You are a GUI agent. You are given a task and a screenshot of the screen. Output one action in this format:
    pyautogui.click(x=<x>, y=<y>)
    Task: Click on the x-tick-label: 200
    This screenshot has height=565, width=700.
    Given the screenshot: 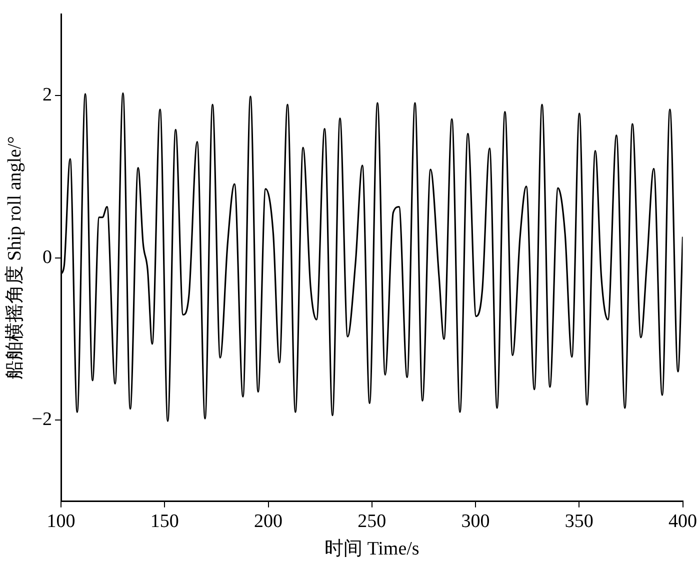 What is the action you would take?
    pyautogui.click(x=268, y=521)
    